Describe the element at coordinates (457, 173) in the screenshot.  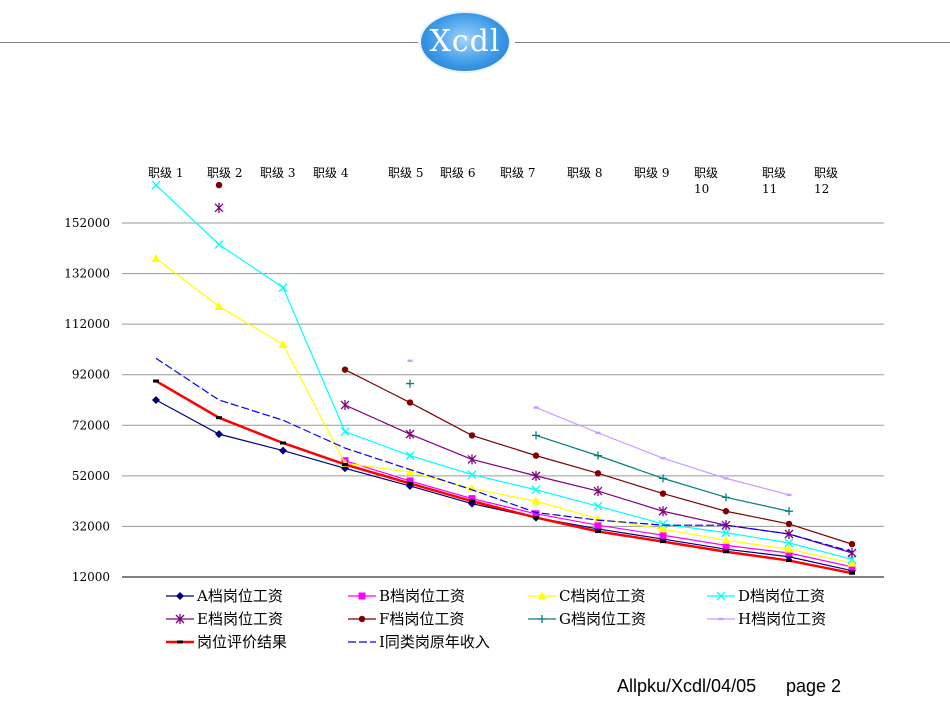
I see `grade-label: 职级 6` at that location.